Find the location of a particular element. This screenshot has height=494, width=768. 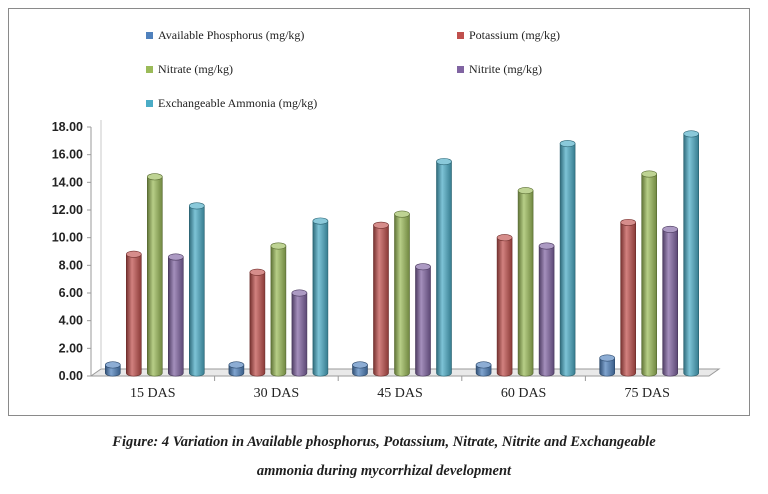

x-tick-label: 15 DAS is located at coordinates (153, 393).